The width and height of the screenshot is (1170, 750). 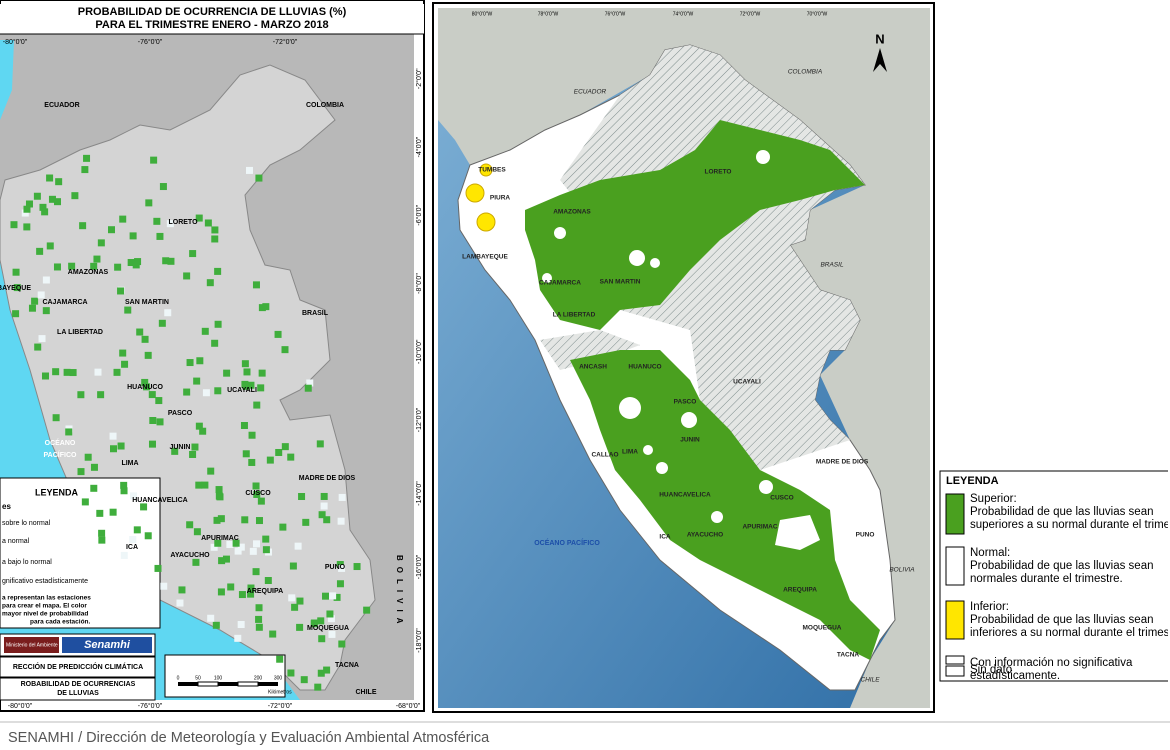 I want to click on coord-label: -8°0'0", so click(x=419, y=283).